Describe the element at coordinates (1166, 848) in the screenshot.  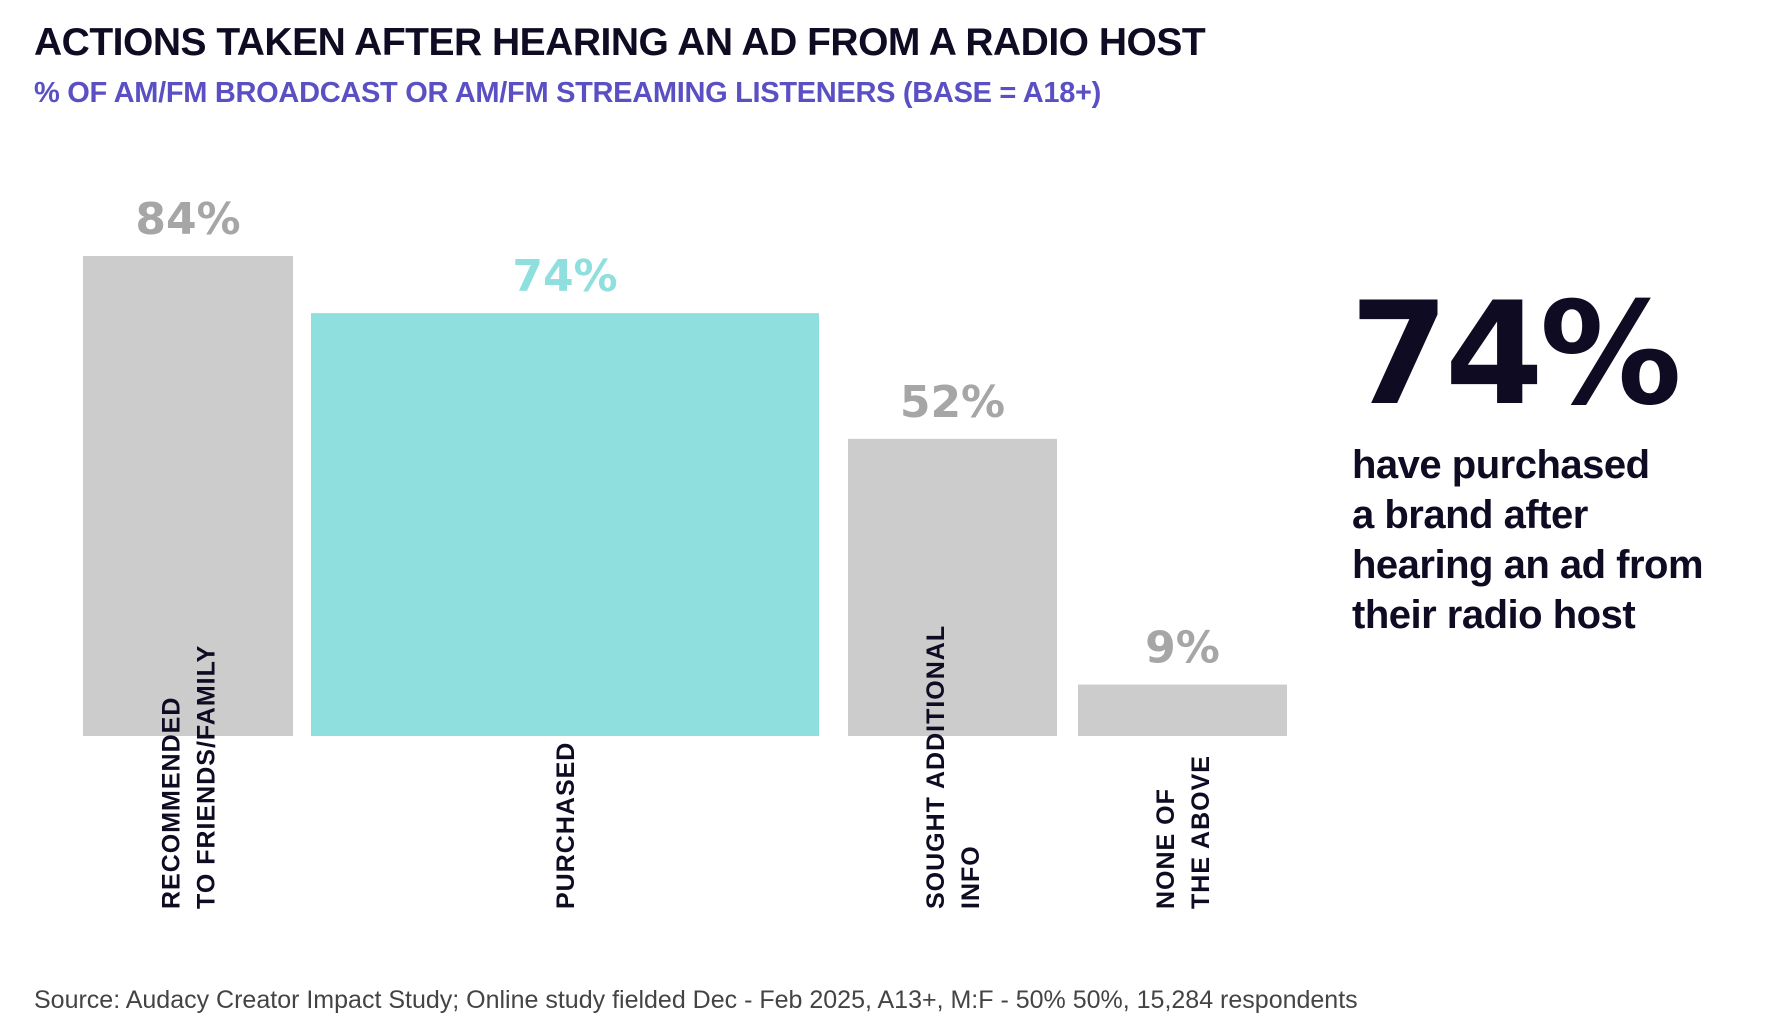
I see `category-label: NONE OF` at that location.